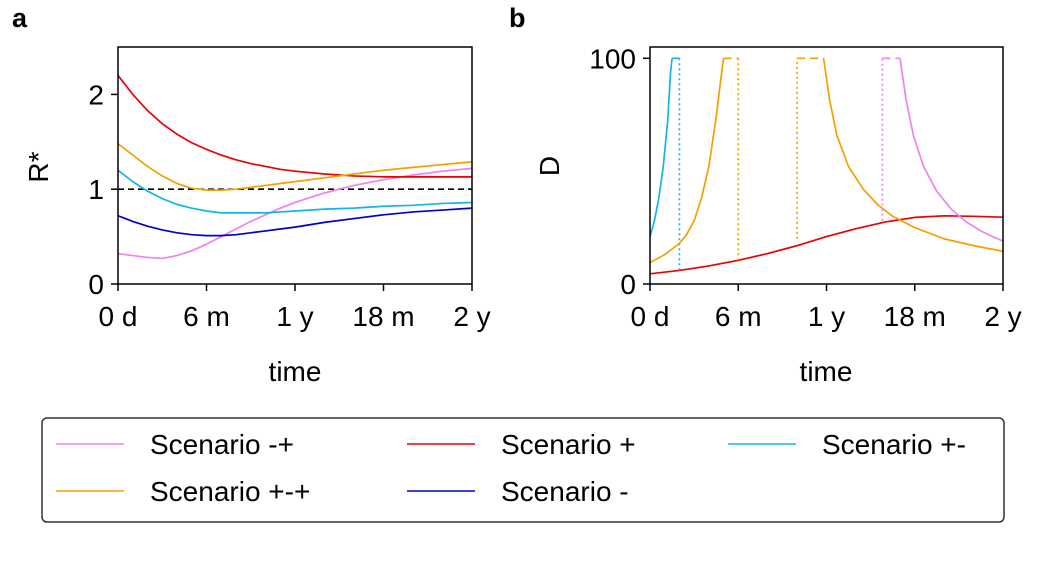 This screenshot has width=1051, height=578. I want to click on panel-b-series-group, so click(826, 166).